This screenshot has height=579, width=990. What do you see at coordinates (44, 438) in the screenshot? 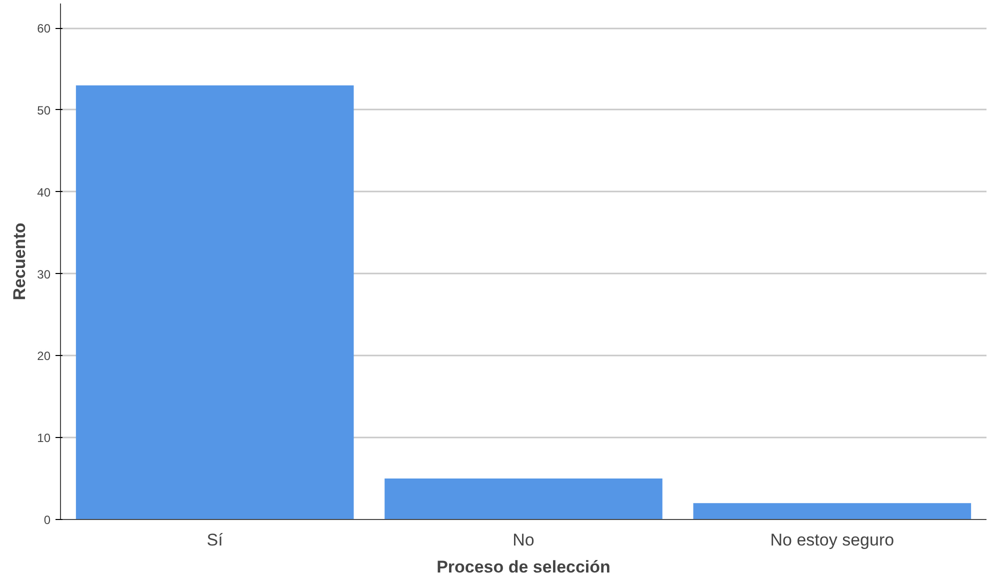
I see `y-tick-label: 10` at bounding box center [44, 438].